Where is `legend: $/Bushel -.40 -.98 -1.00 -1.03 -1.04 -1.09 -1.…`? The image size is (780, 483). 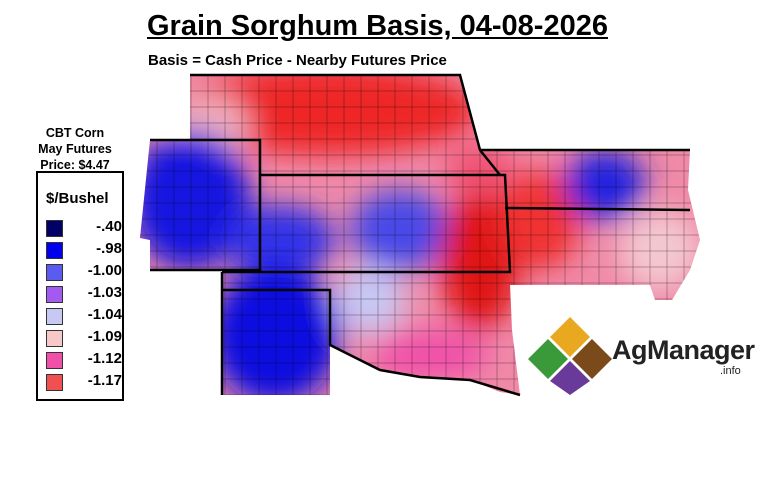
legend: $/Bushel -.40 -.98 -1.00 -1.03 -1.04 -1.09 -1.… is located at coordinates (80, 286).